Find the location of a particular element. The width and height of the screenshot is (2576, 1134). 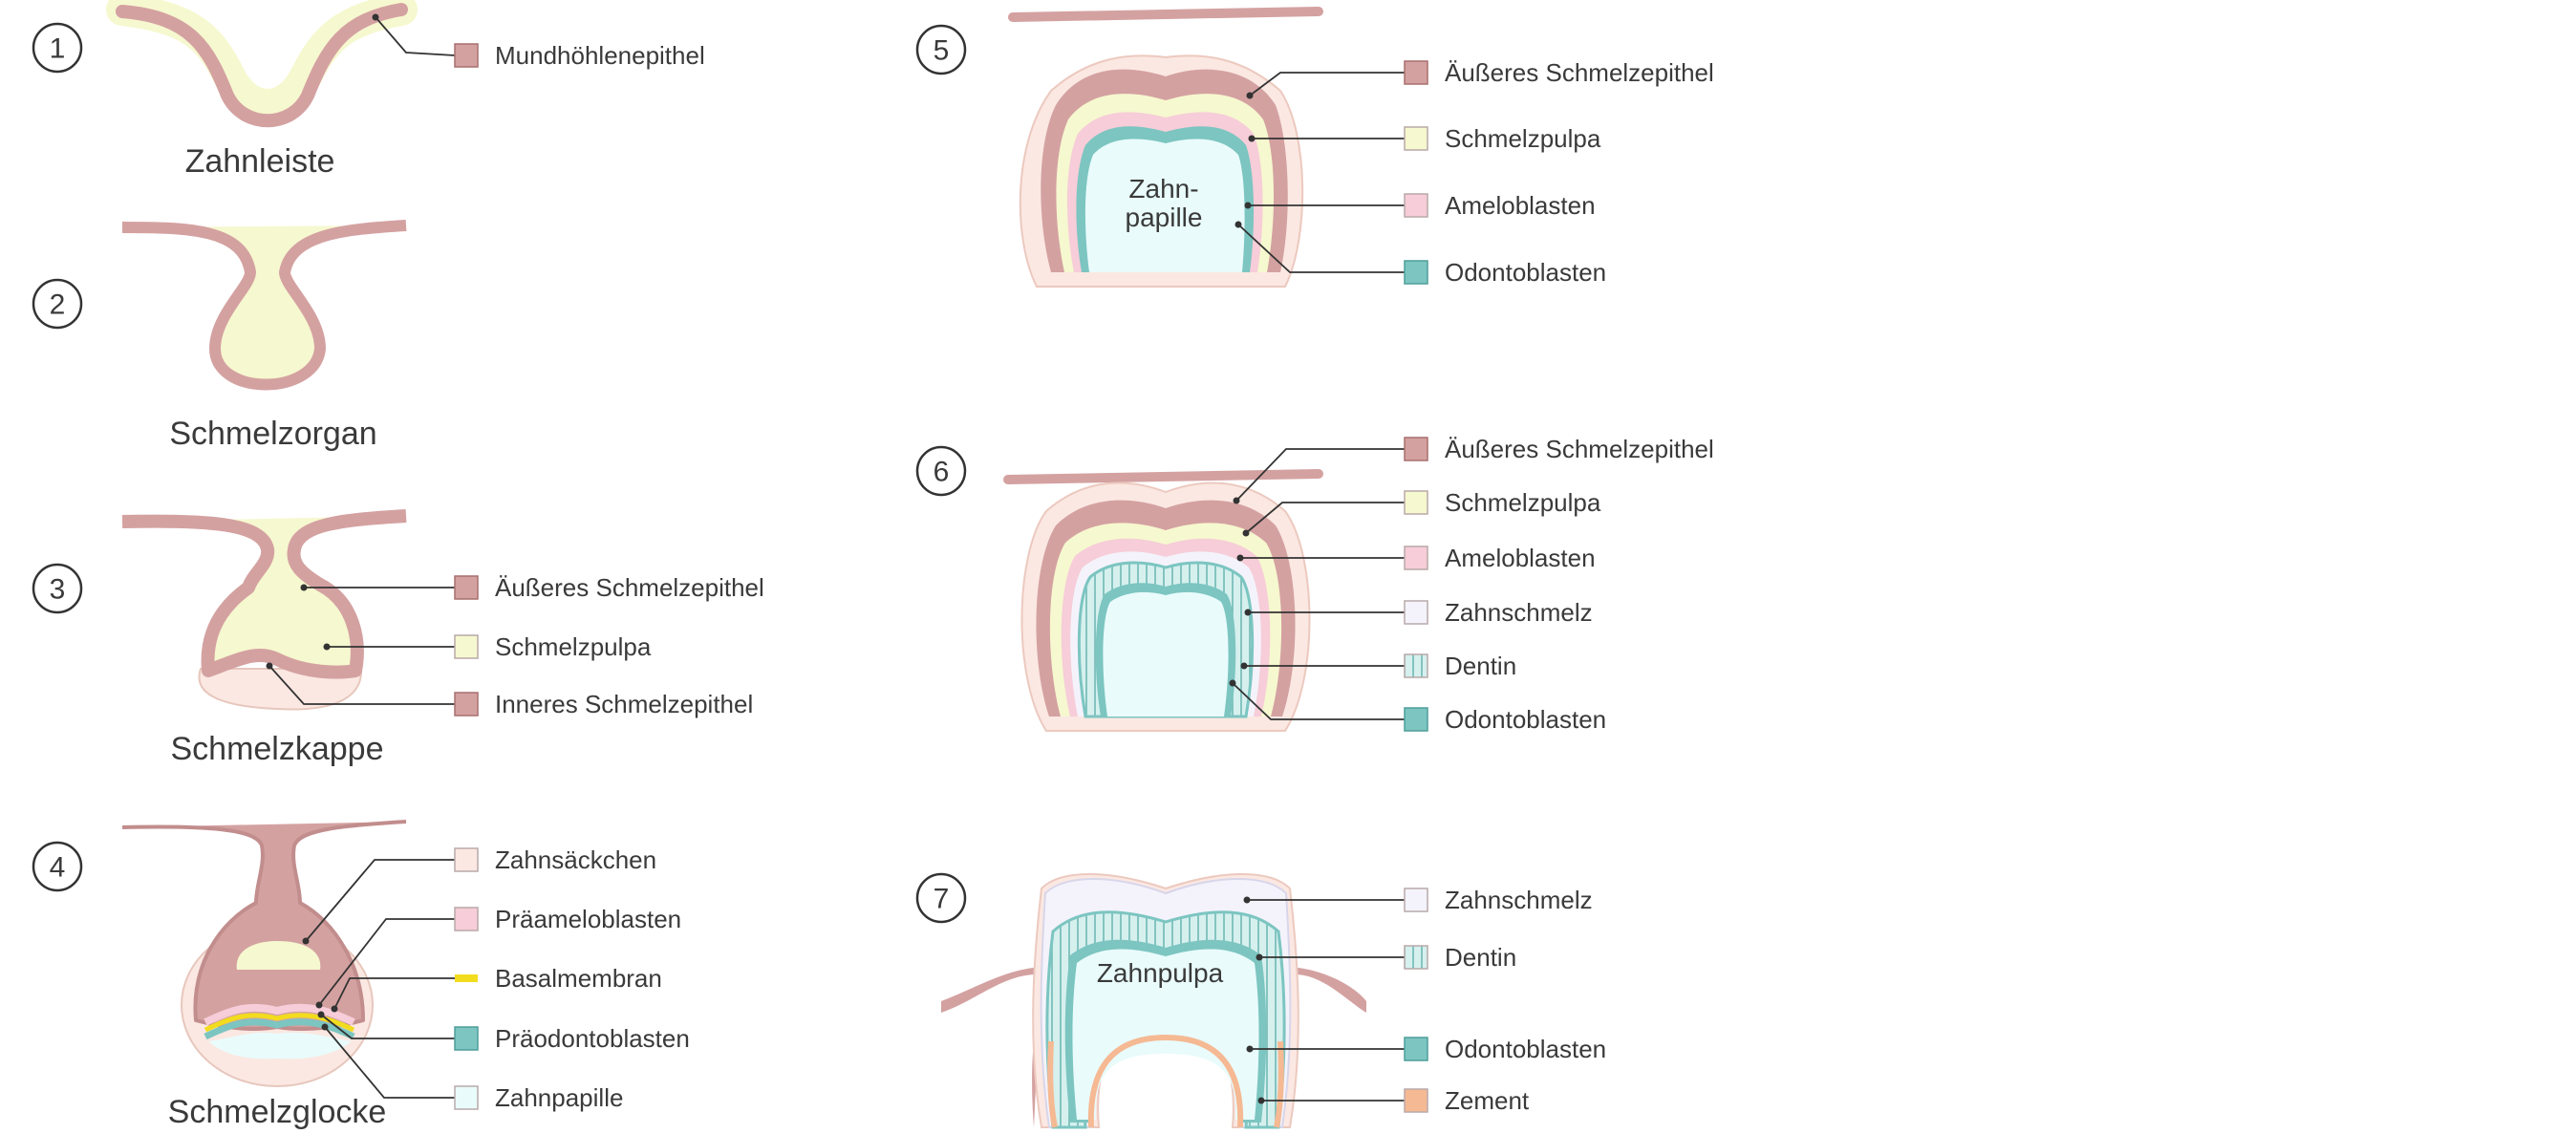

label-row: Präodontoblasten is located at coordinates (503, 1032).